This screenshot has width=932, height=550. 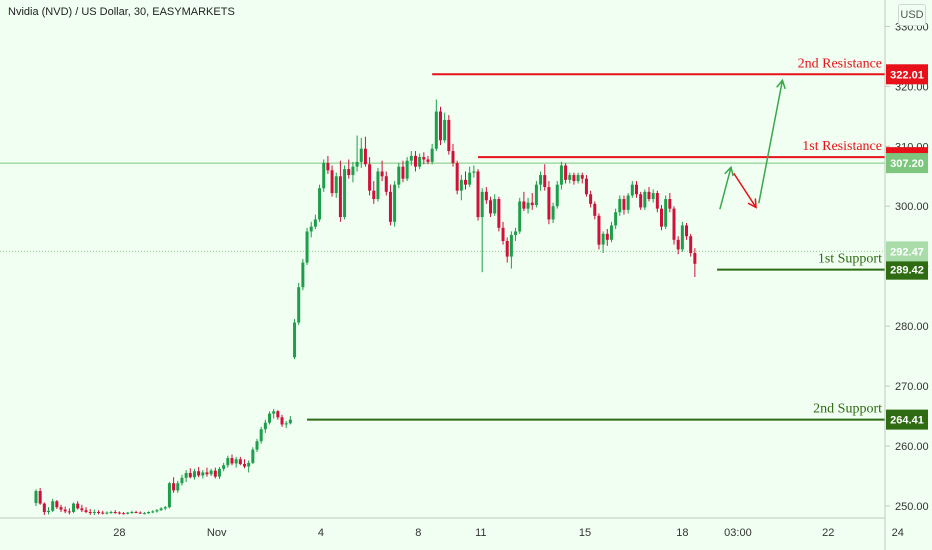 What do you see at coordinates (907, 271) in the screenshot?
I see `level-badge-text: 289.42` at bounding box center [907, 271].